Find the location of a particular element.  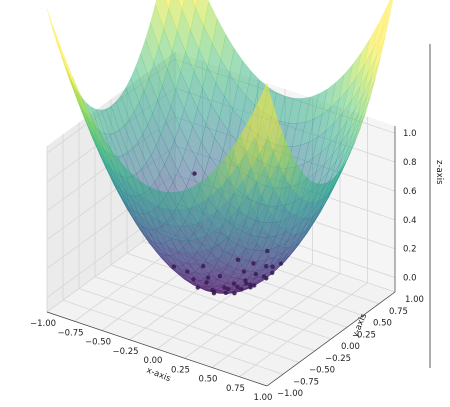

y-tick-label: −1.00 is located at coordinates (290, 394).